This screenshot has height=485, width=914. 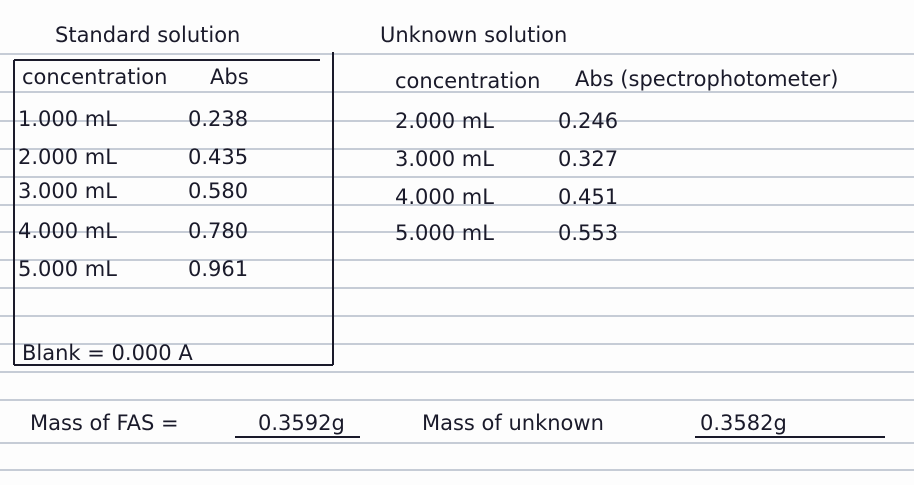 What do you see at coordinates (218, 191) in the screenshot?
I see `standard-abs: 0.580` at bounding box center [218, 191].